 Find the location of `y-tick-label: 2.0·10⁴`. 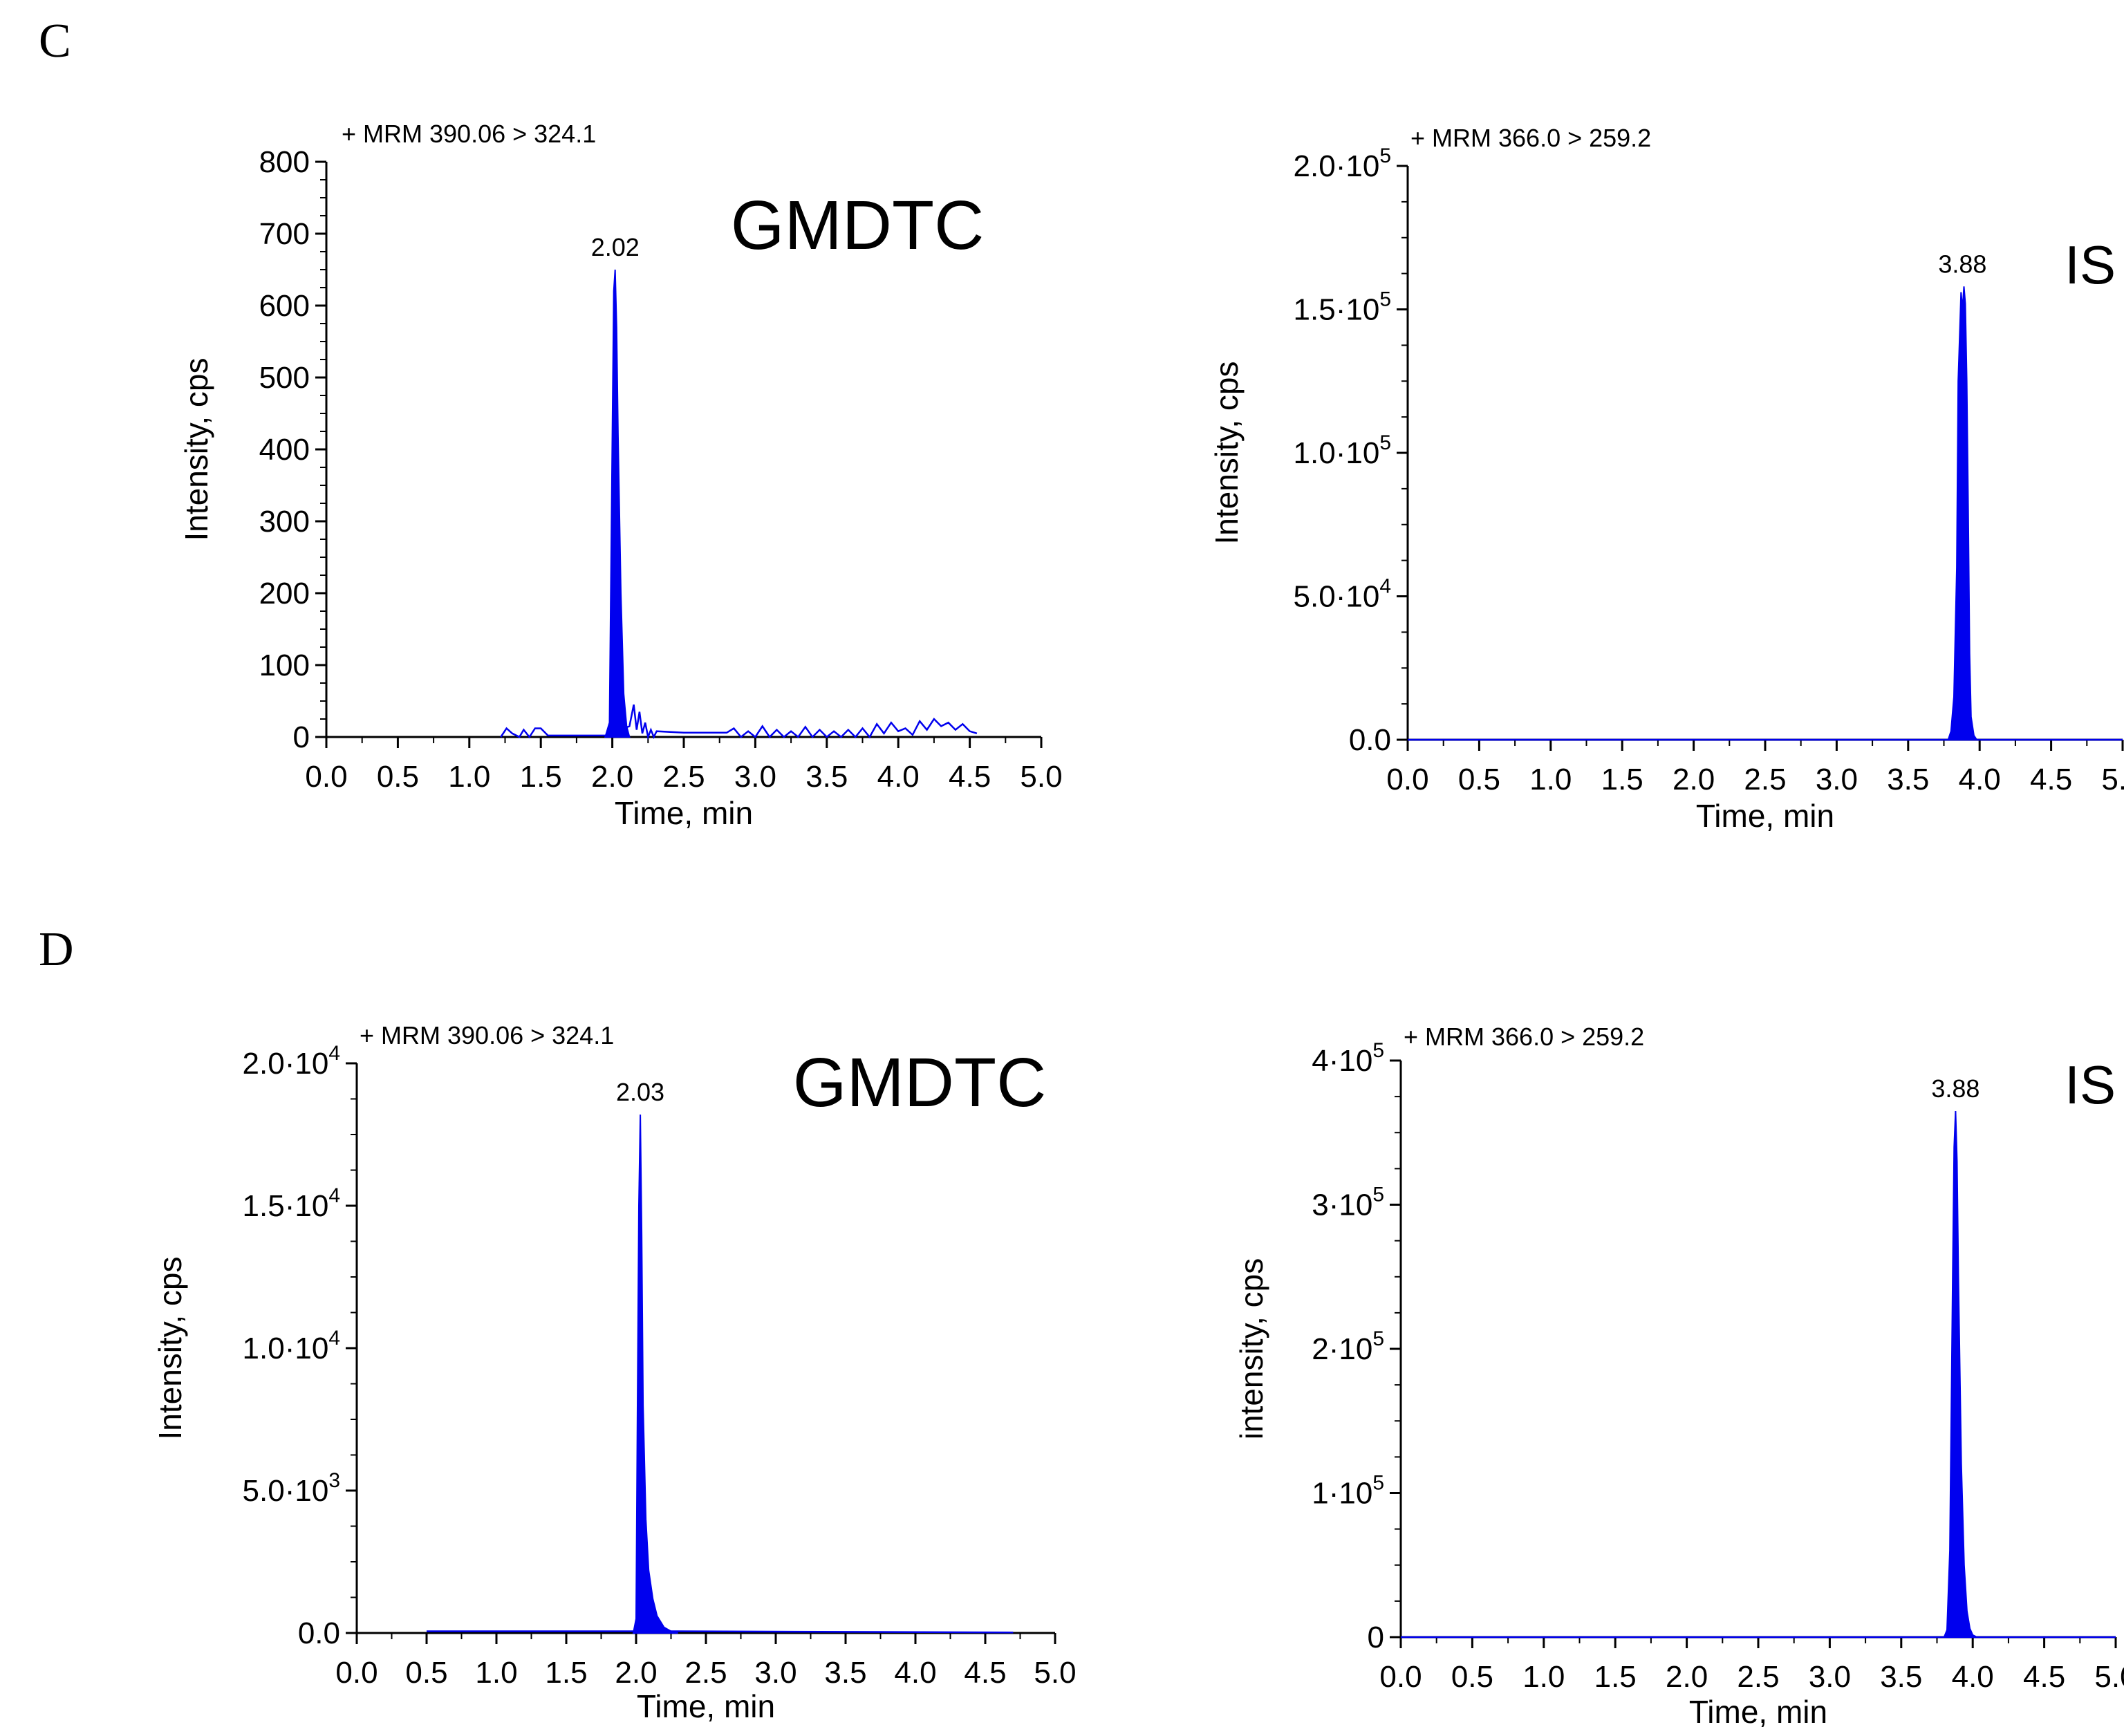

y-tick-label: 2.0·10⁴ is located at coordinates (291, 1061).